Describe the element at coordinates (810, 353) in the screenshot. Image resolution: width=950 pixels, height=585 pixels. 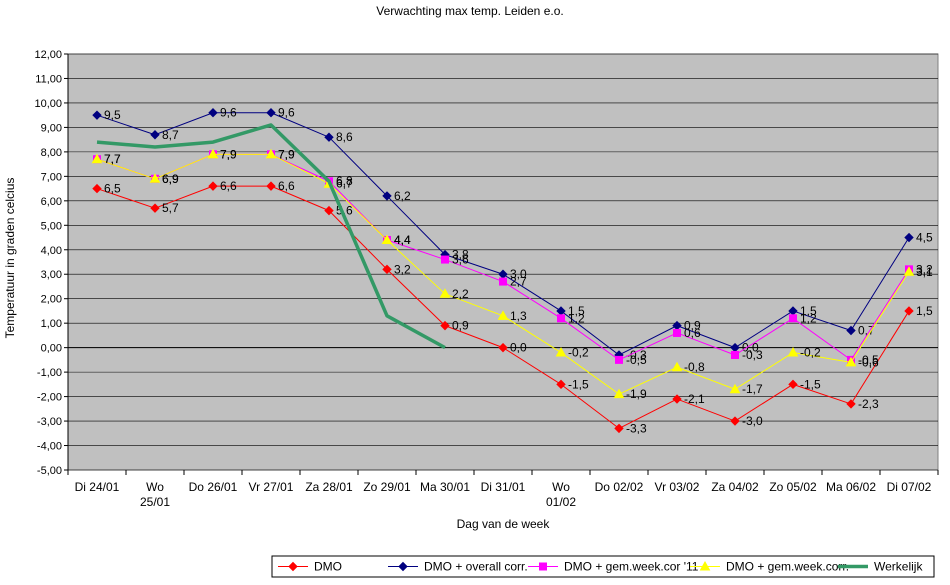
I see `data-label-3: -0,2` at that location.